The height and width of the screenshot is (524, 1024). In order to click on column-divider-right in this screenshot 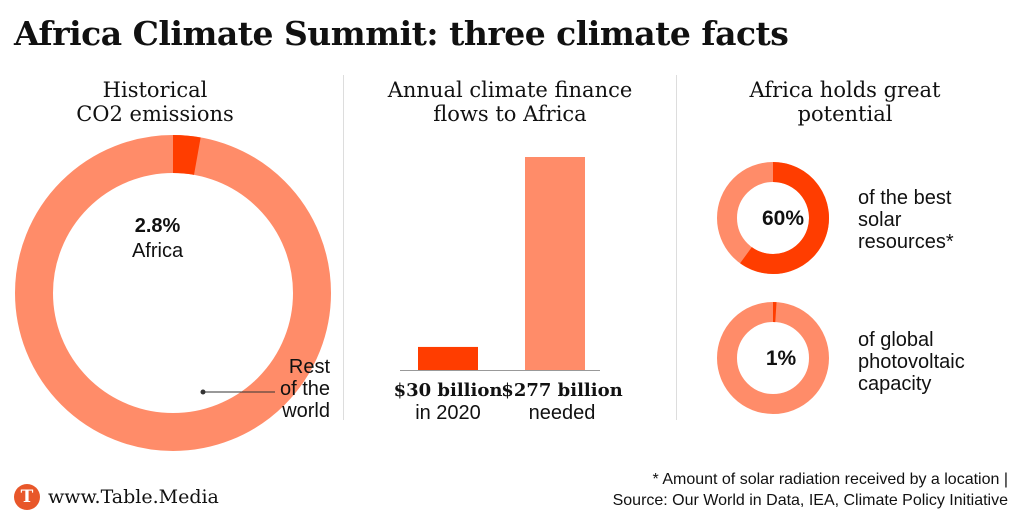, I will do `click(676, 247)`.